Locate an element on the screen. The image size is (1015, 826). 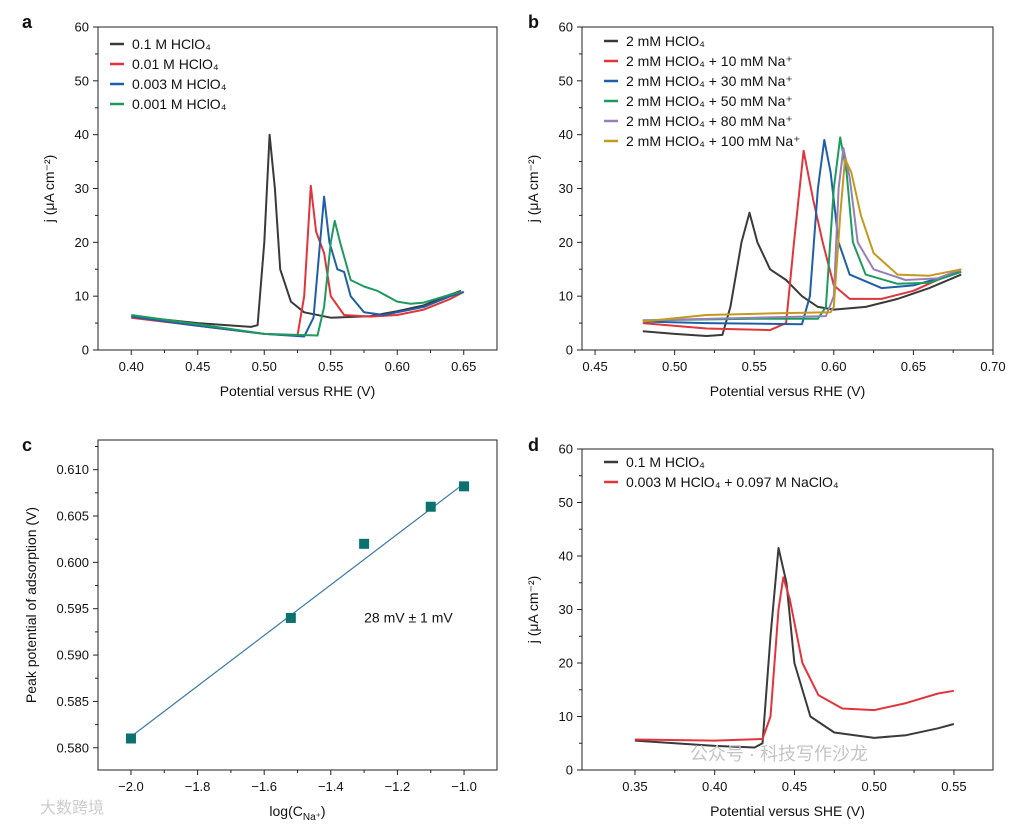
legend-label: 2 mM HClO₄ + 80 mM Na⁺ is located at coordinates (709, 121).